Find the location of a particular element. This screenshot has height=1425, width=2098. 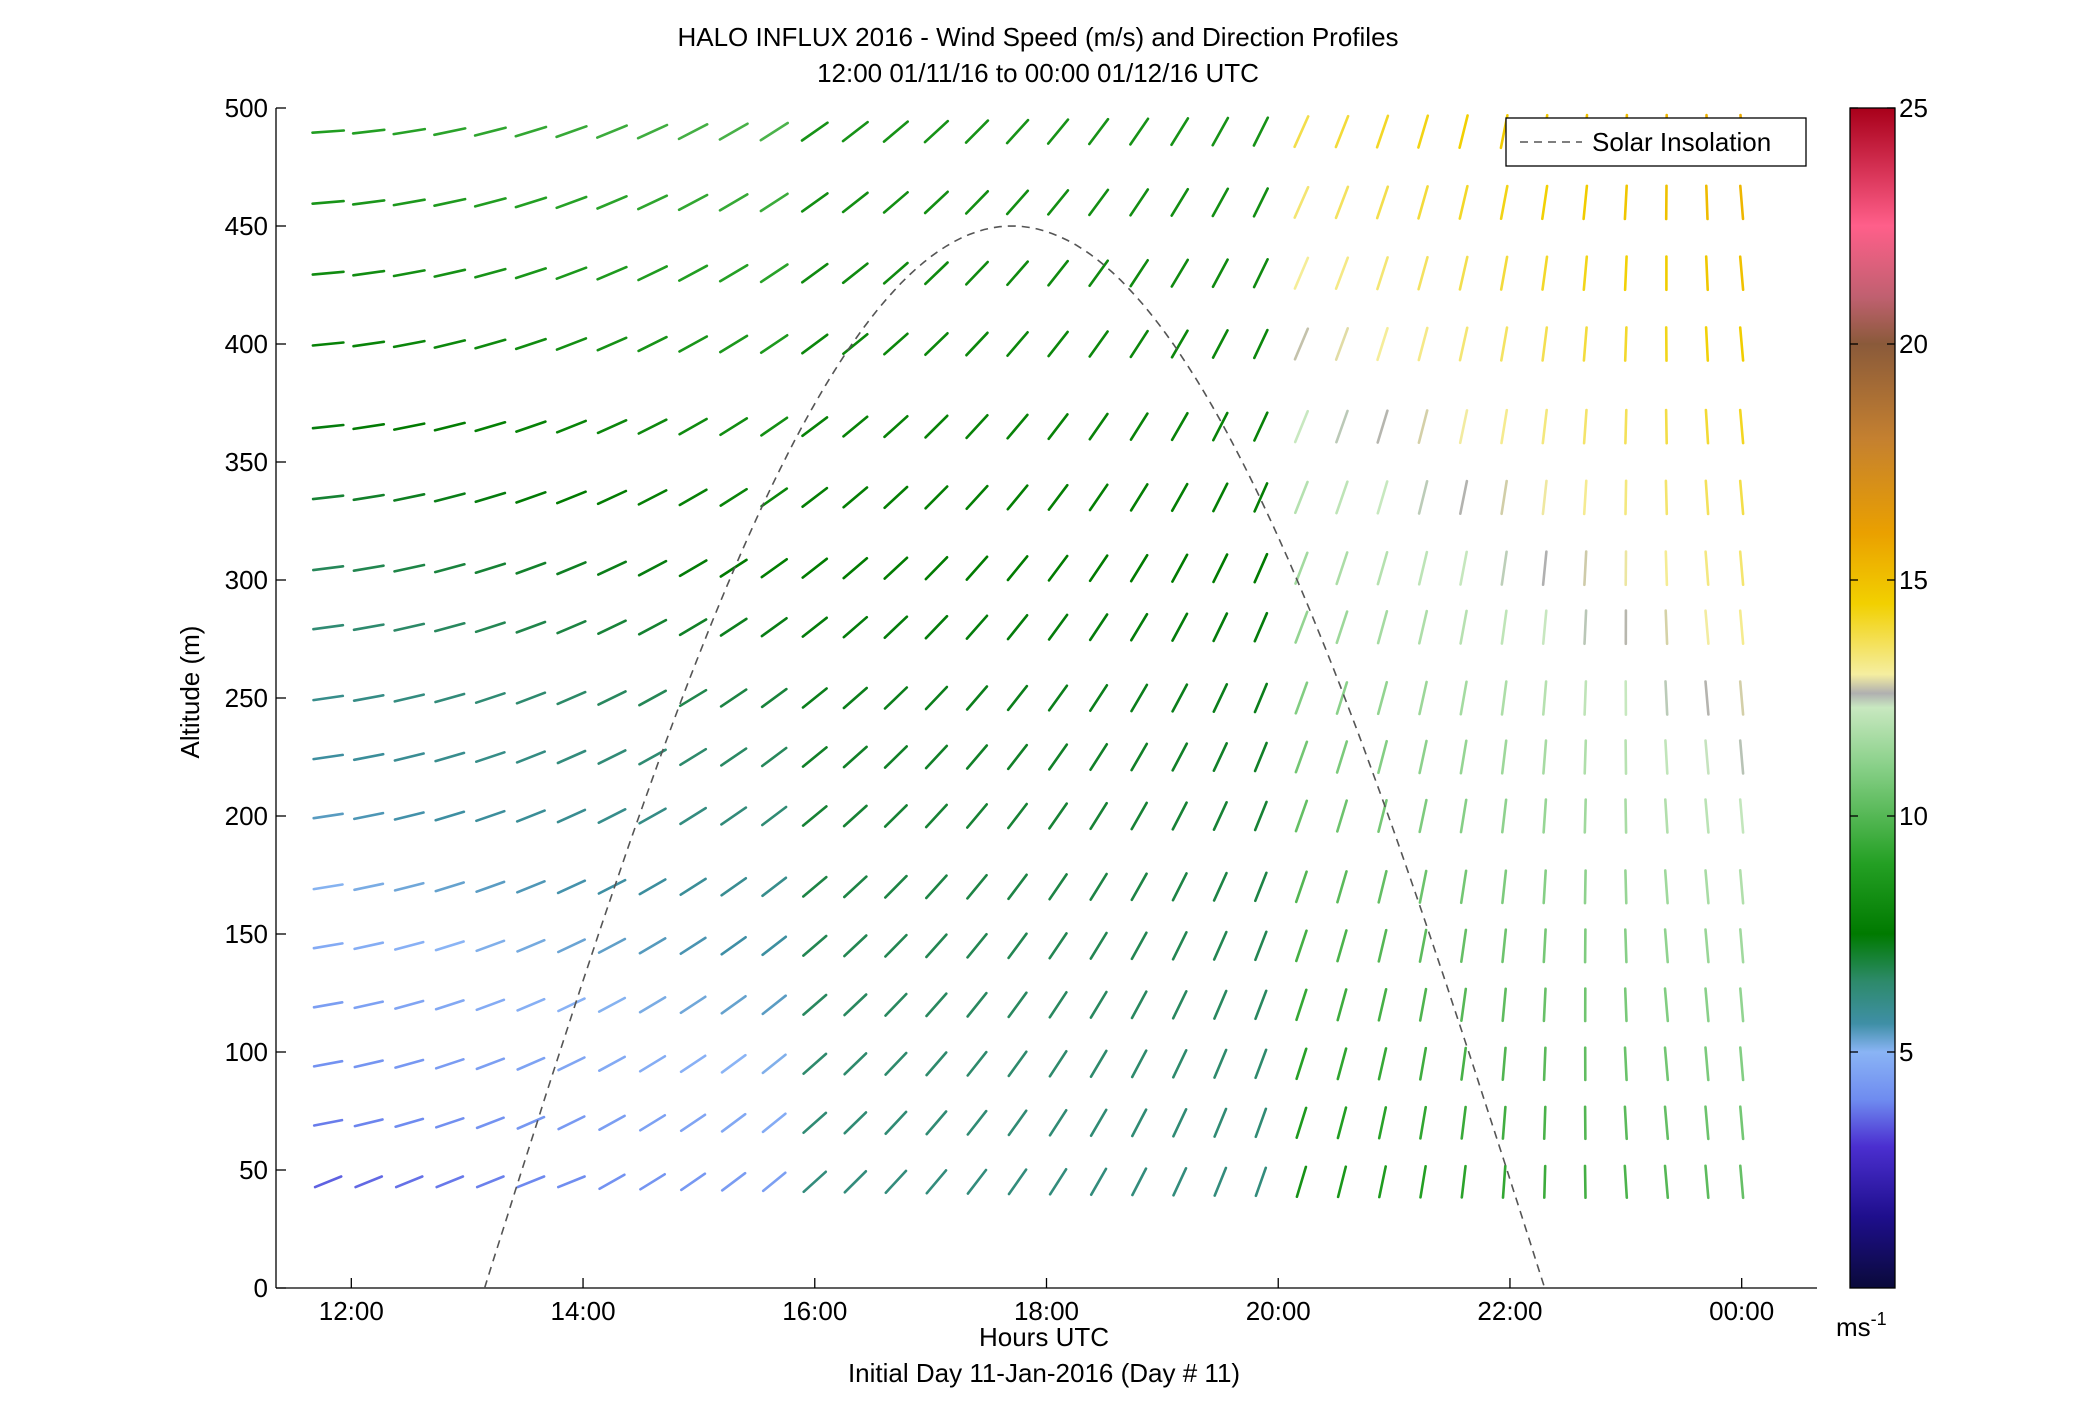

y-tick-label: 100 is located at coordinates (246, 1052).